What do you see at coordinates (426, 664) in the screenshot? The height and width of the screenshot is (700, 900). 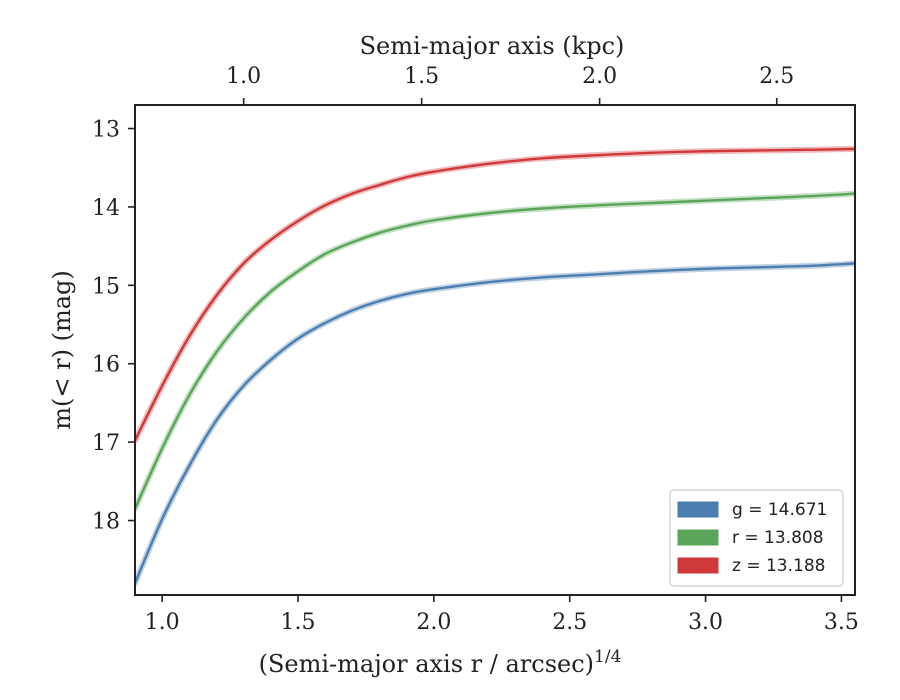 I see `x-axis-title-main: (Semi-major axis r / arcsec)` at bounding box center [426, 664].